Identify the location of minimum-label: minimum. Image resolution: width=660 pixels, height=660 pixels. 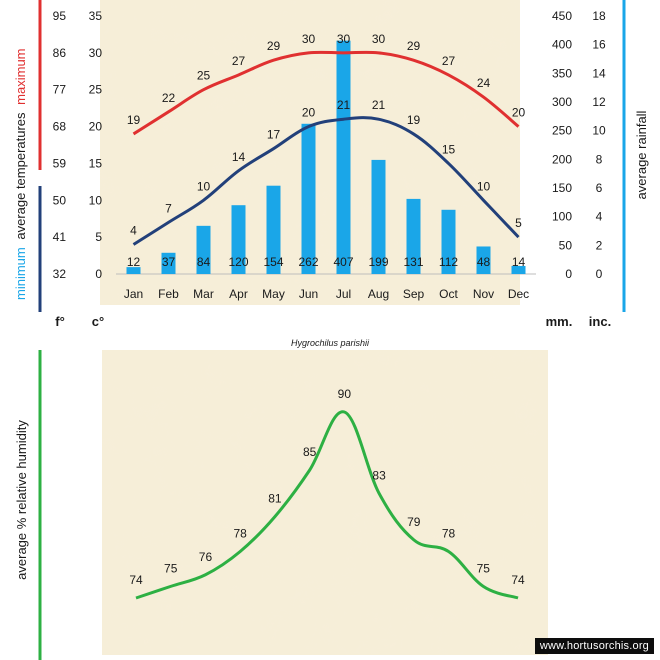
(20, 273).